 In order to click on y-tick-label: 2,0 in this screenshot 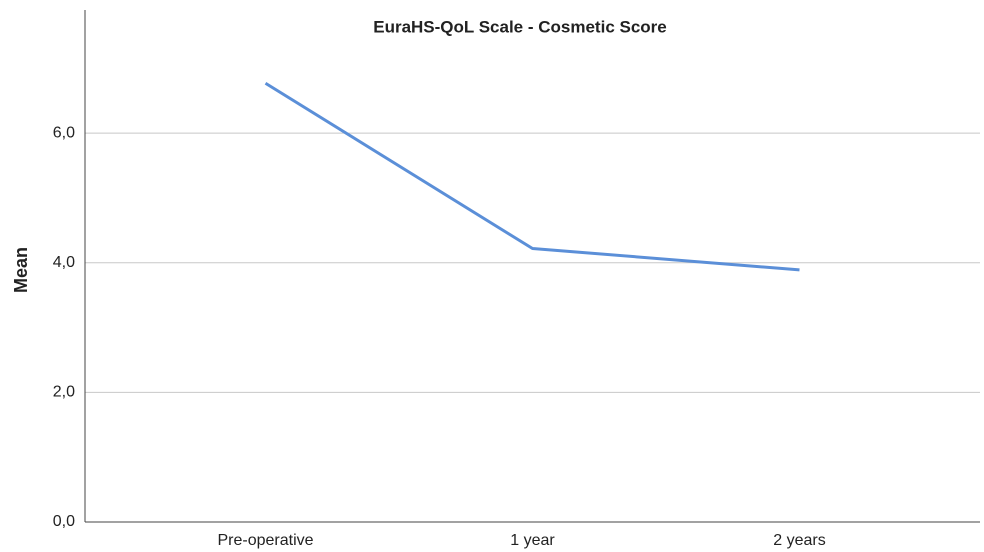, I will do `click(64, 392)`.